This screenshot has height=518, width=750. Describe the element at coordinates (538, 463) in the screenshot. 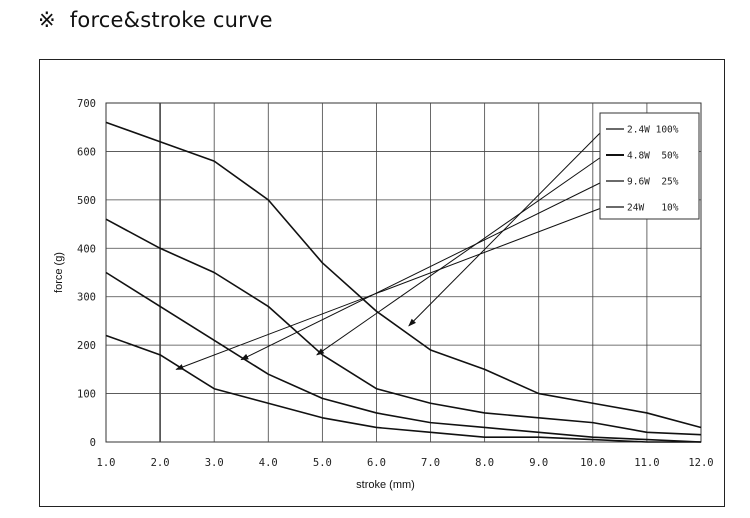

I see `x-tick-label: 9.0` at that location.